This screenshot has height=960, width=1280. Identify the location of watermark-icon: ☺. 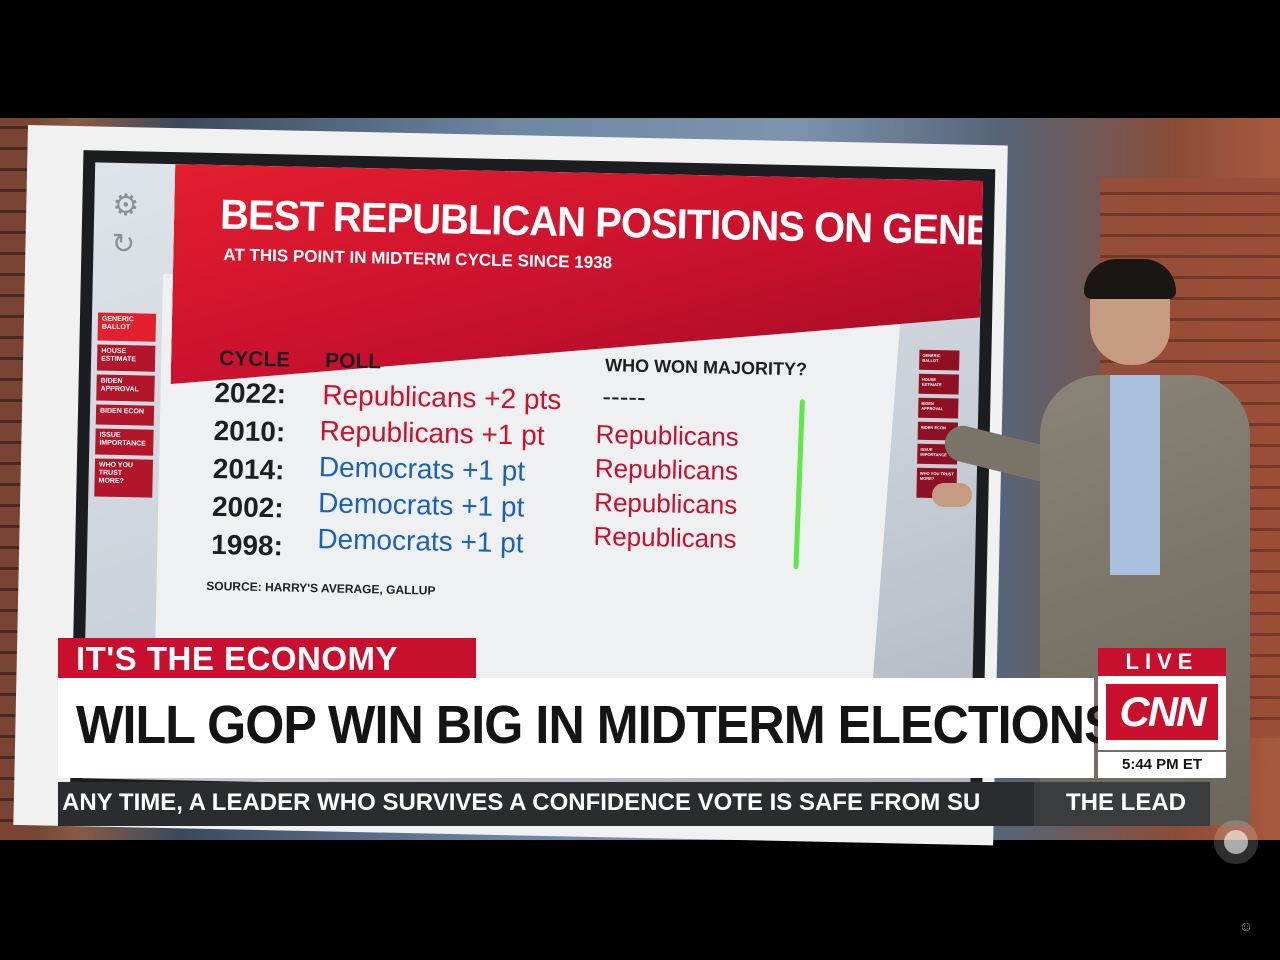
(1246, 926).